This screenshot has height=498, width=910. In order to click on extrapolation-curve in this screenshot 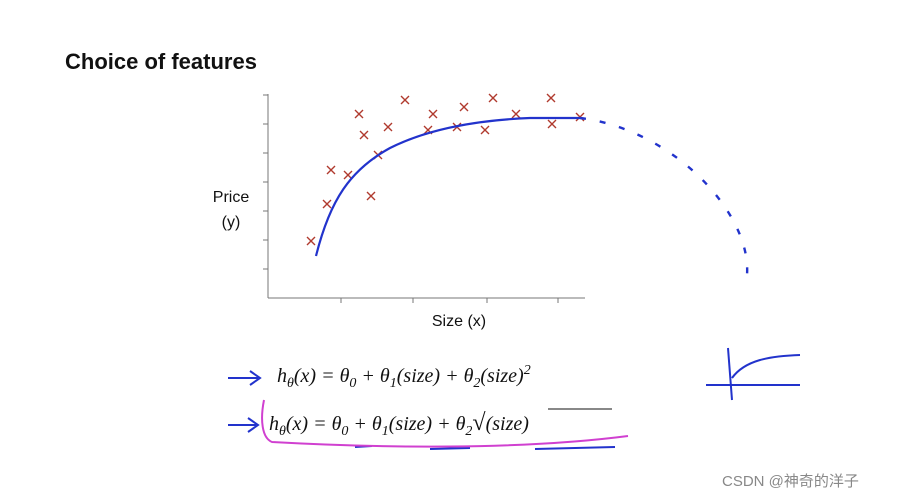, I will do `click(664, 196)`.